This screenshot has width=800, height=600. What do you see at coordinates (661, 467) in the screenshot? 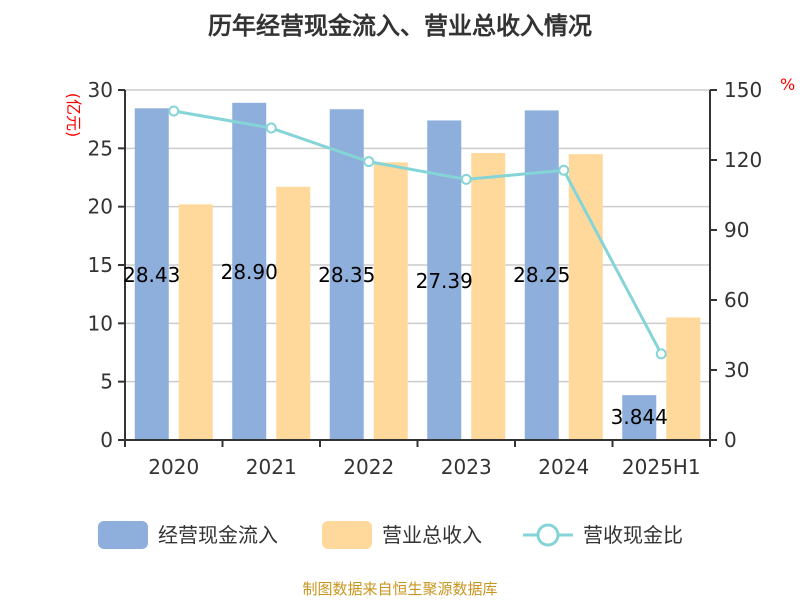
I see `x-tick-label: 2025H1` at bounding box center [661, 467].